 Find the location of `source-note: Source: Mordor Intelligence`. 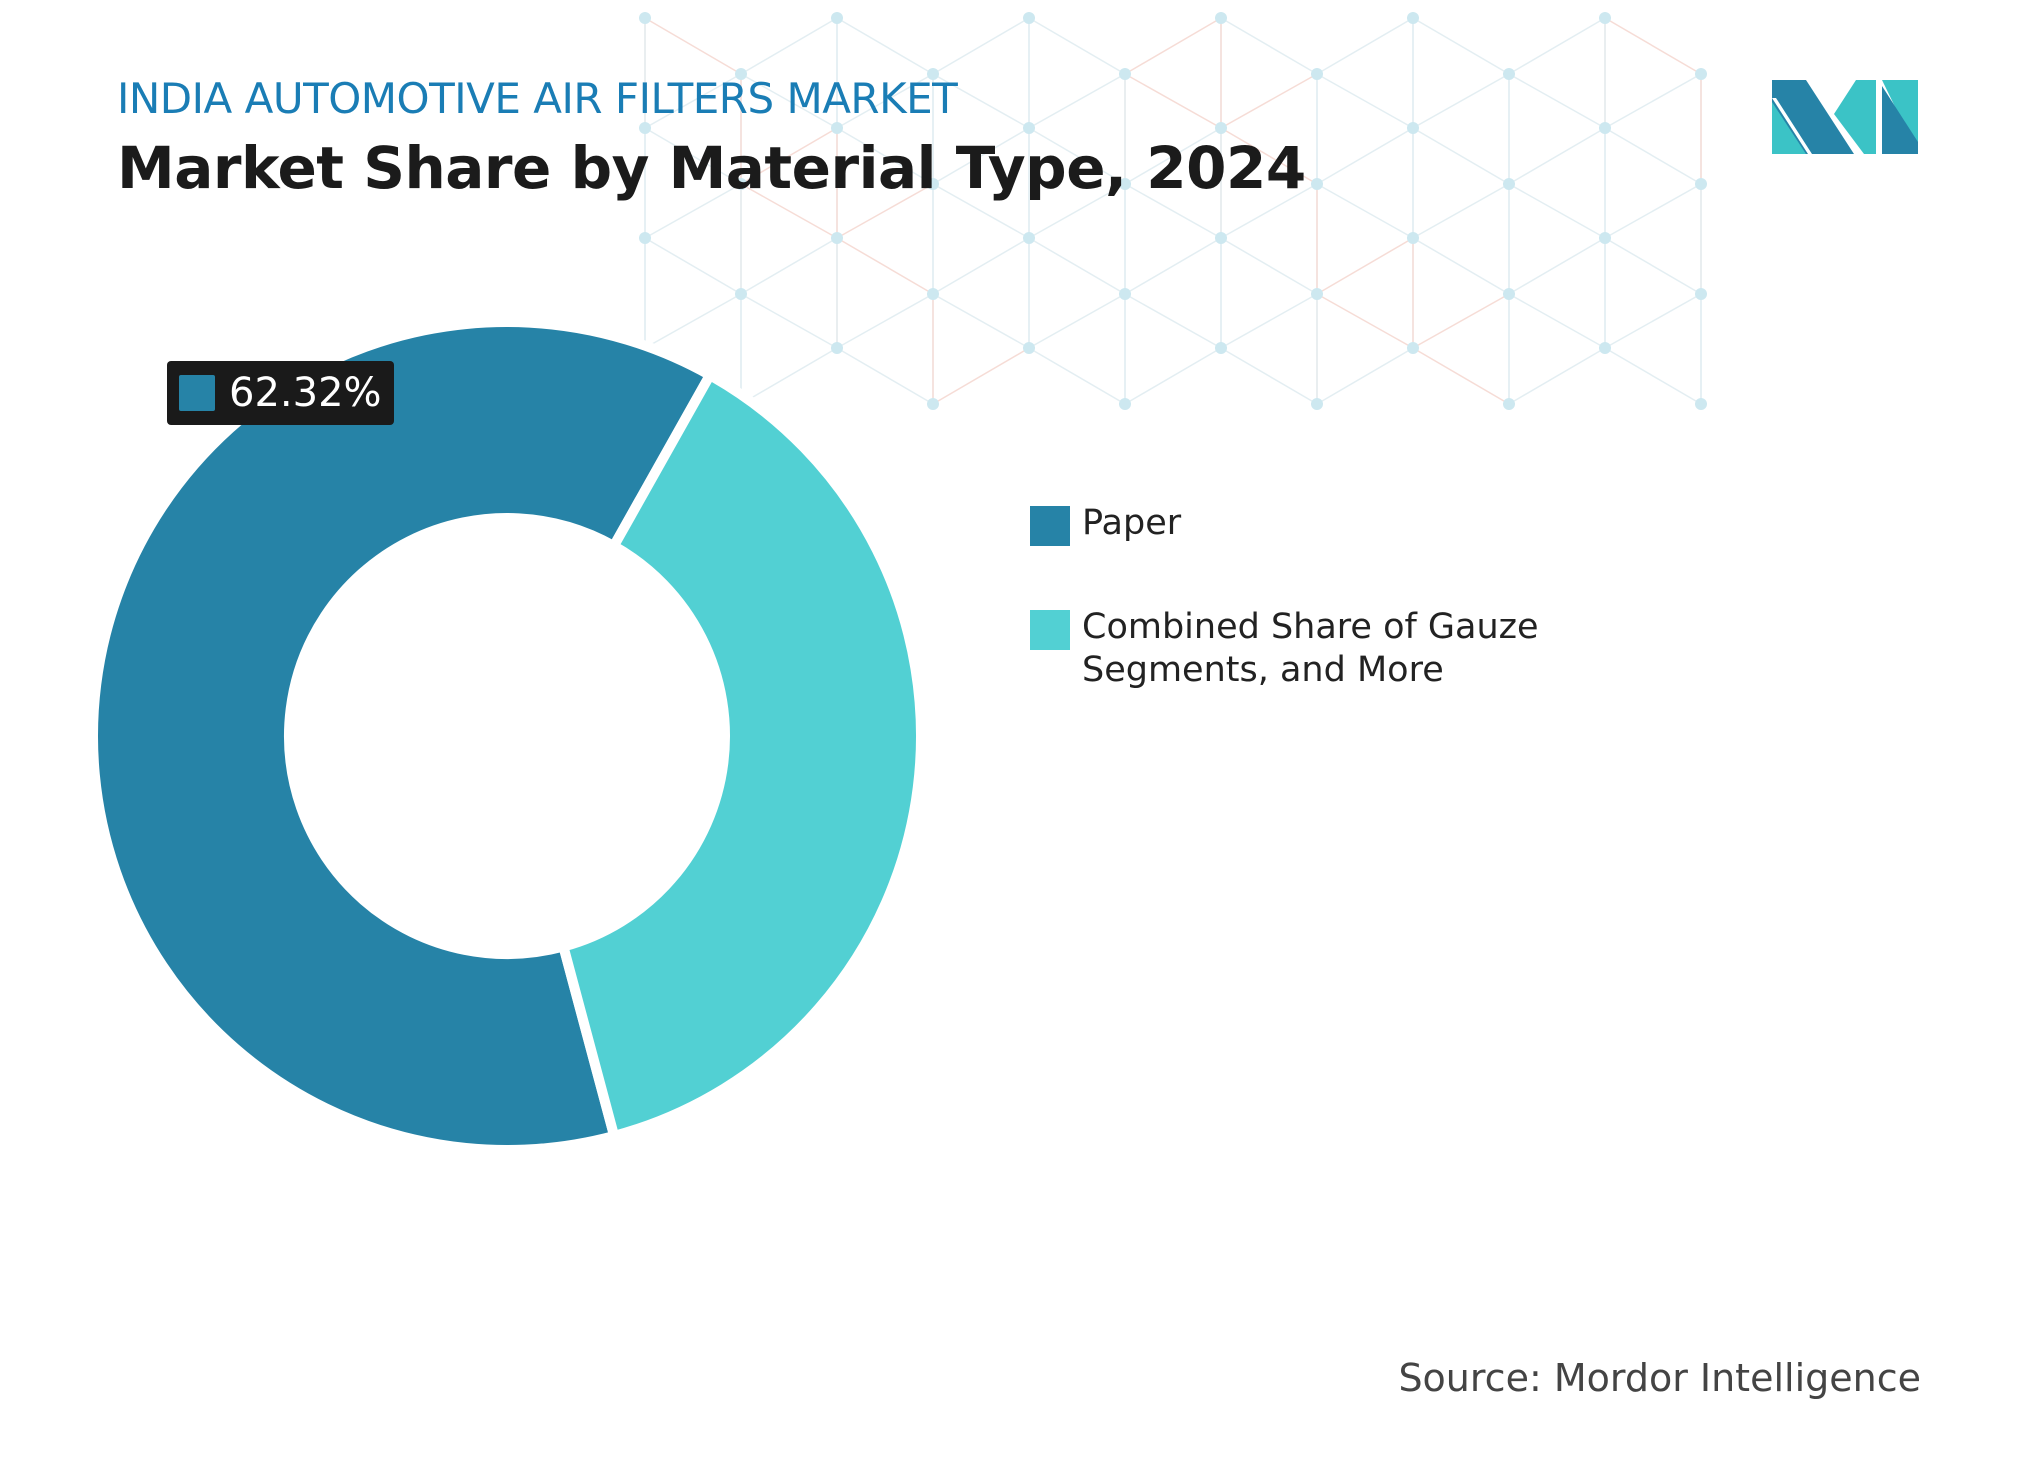

source-note: Source: Mordor Intelligence is located at coordinates (1659, 1378).